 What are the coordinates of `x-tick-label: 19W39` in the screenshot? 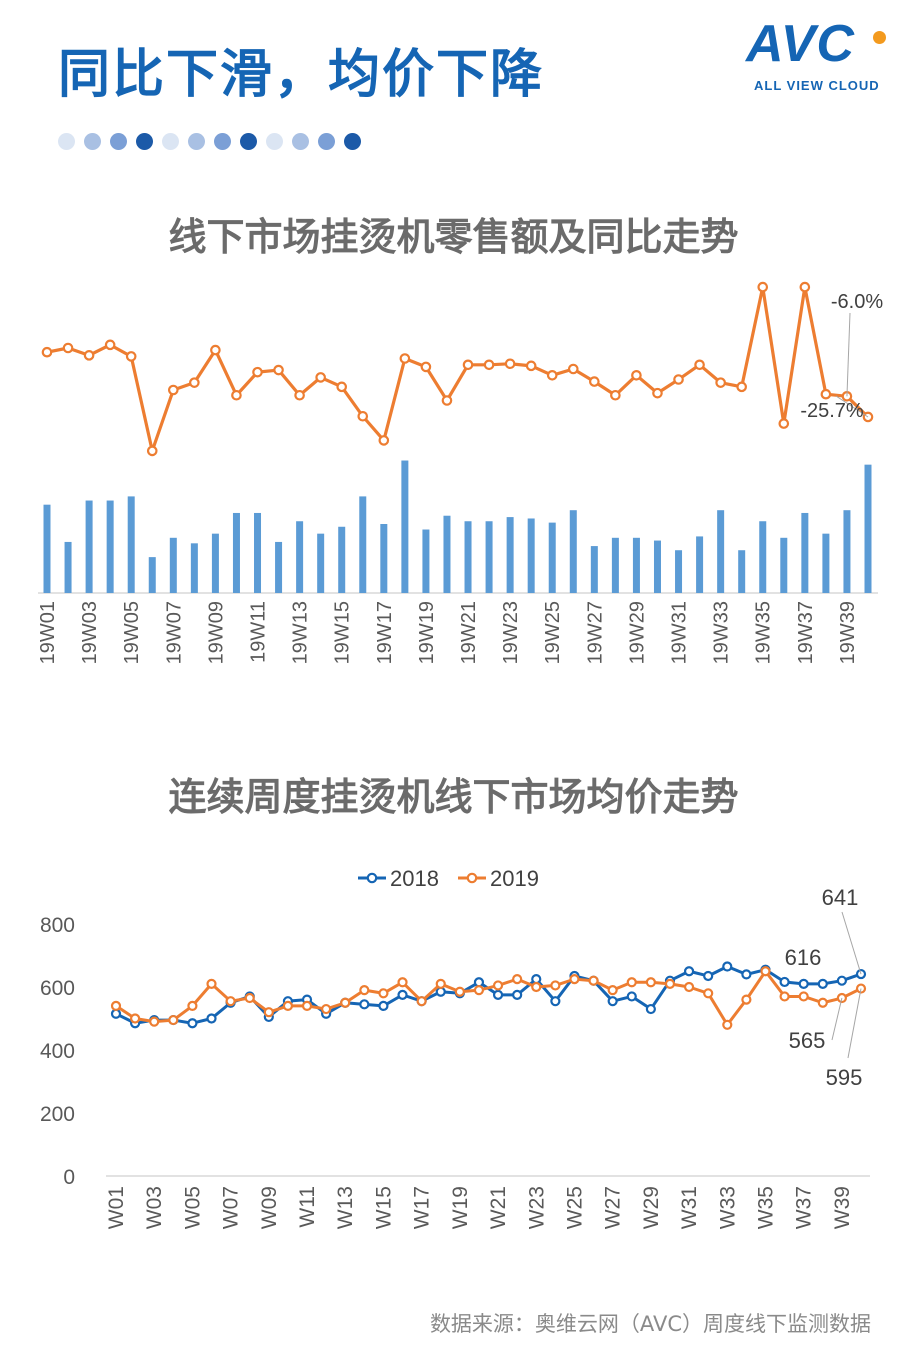 It's located at (848, 632).